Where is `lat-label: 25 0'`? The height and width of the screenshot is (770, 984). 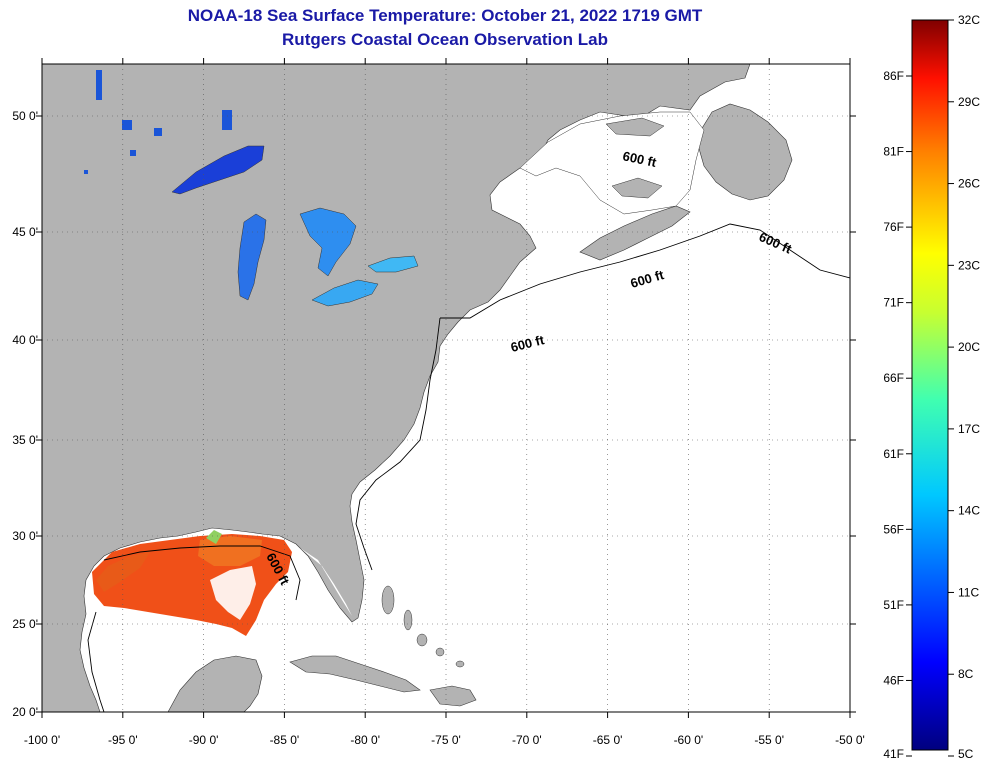 lat-label: 25 0' is located at coordinates (25, 624).